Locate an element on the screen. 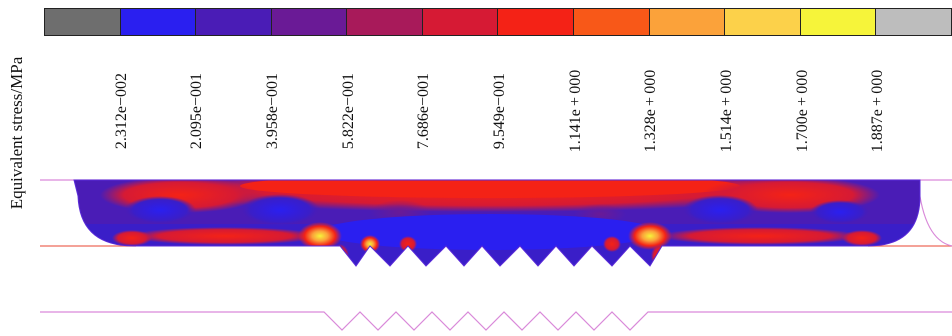 This screenshot has width=952, height=336. color-legend-bar is located at coordinates (498, 22).